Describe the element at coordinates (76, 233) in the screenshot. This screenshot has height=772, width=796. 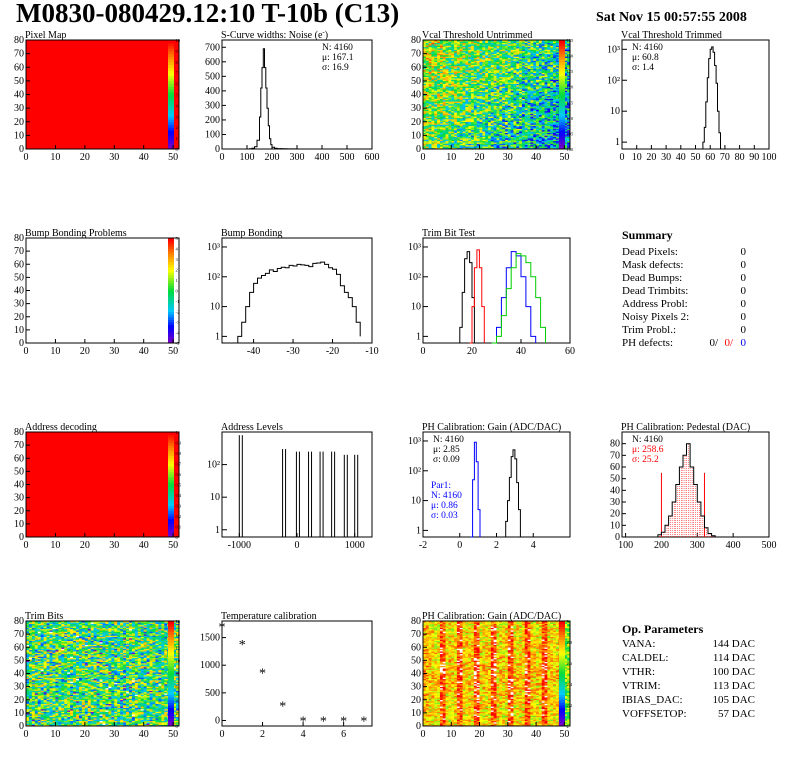
I see `panel-title: Bump Bonding Problems` at that location.